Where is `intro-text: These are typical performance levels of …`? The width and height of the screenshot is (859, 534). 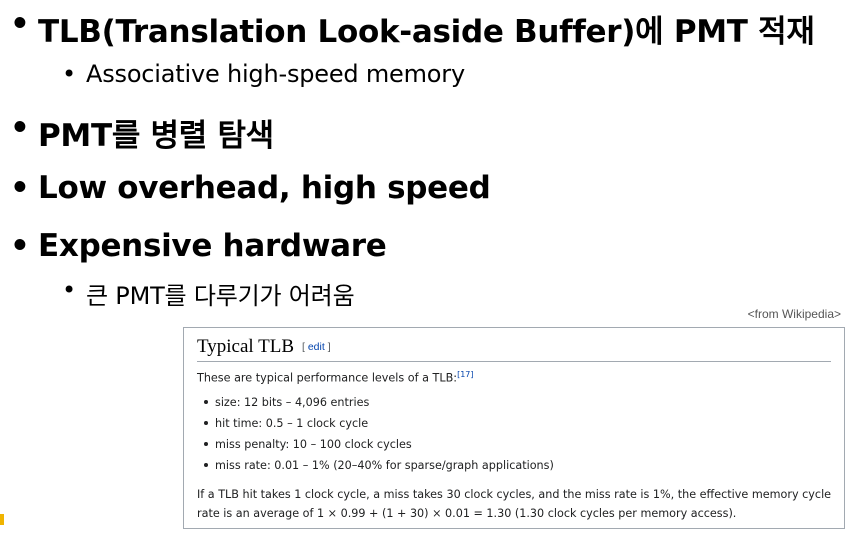 intro-text: These are typical performance levels of … is located at coordinates (335, 377).